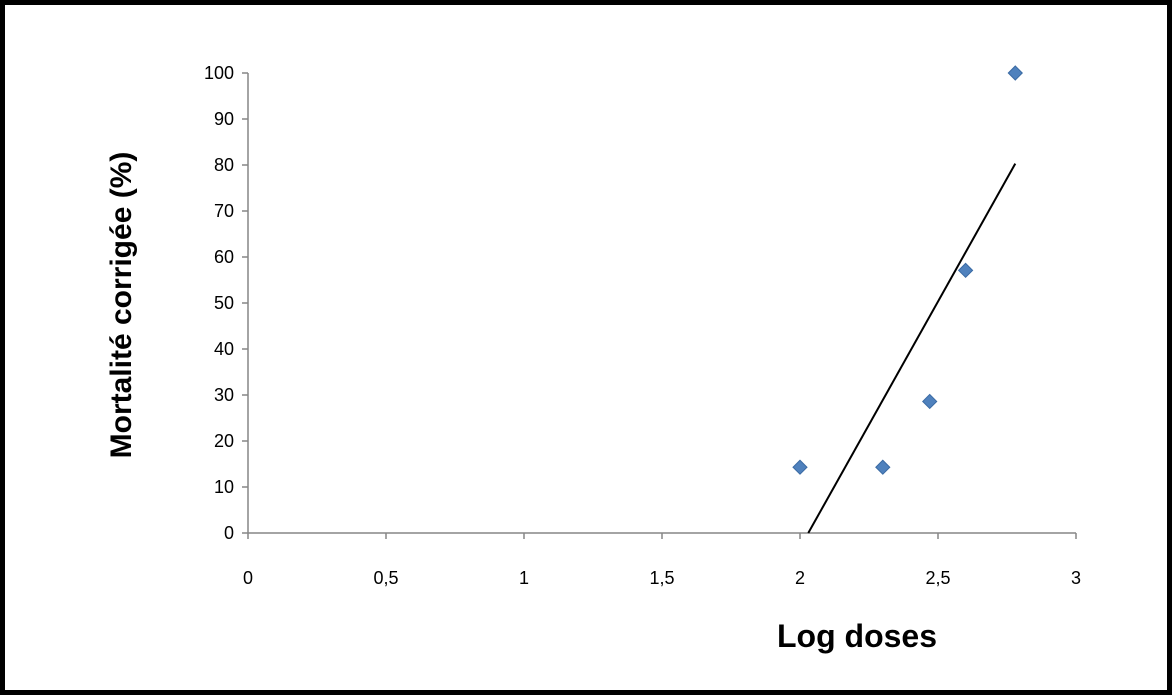  What do you see at coordinates (224, 441) in the screenshot?
I see `y-tick-label: 20` at bounding box center [224, 441].